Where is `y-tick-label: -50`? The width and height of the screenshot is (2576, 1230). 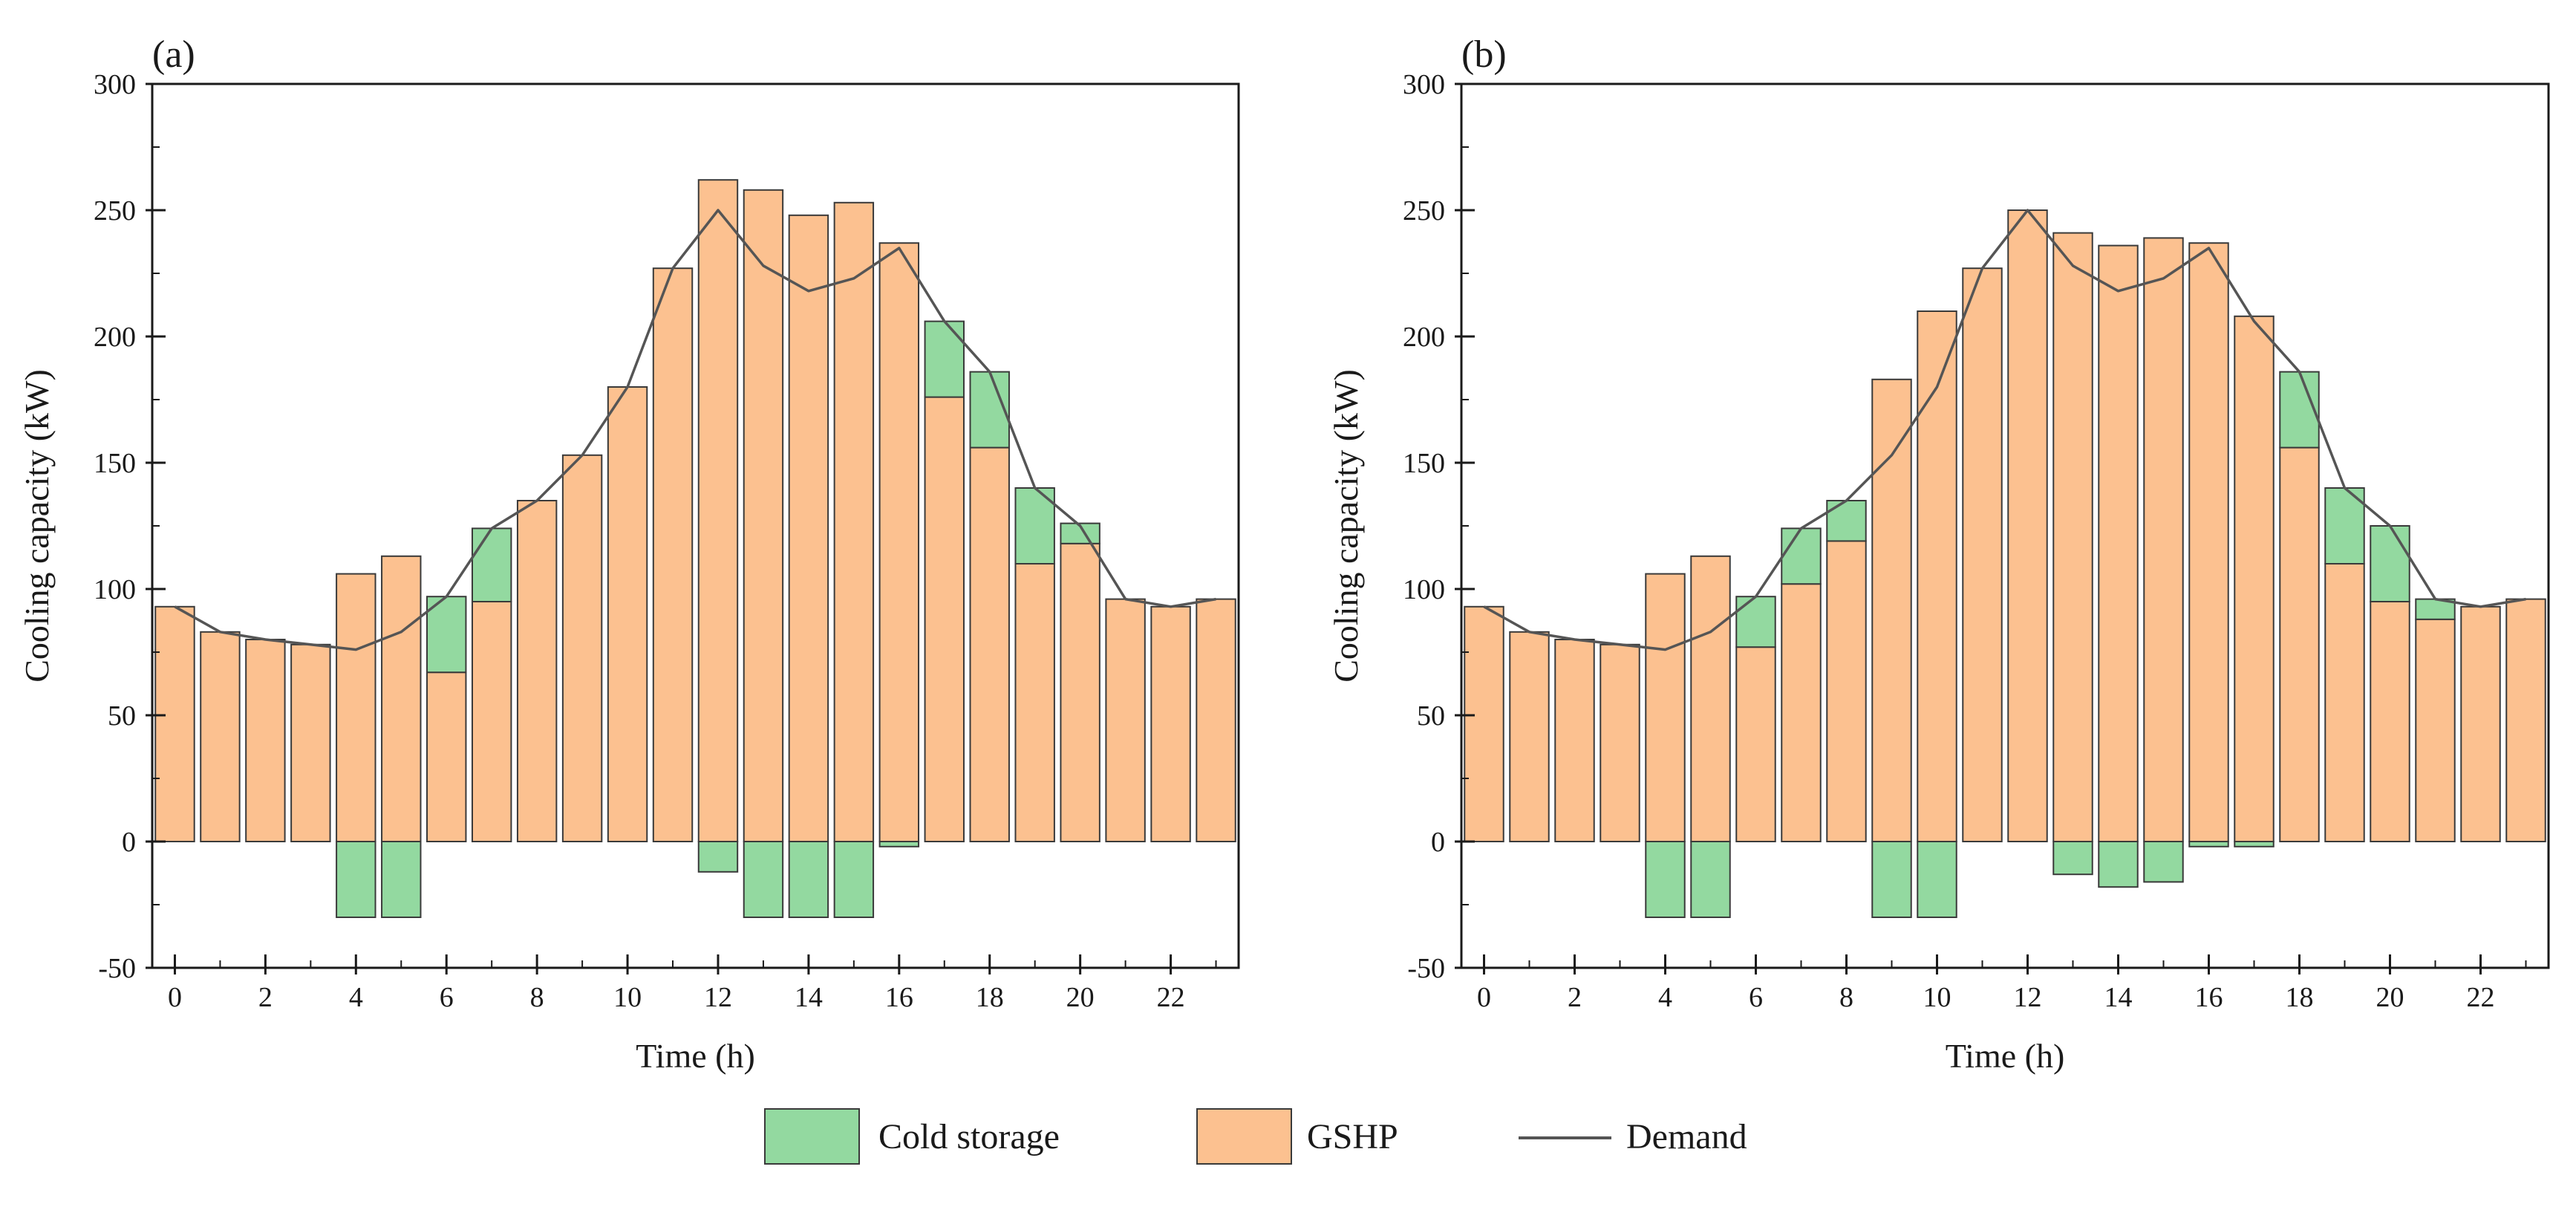 y-tick-label: -50 is located at coordinates (117, 968).